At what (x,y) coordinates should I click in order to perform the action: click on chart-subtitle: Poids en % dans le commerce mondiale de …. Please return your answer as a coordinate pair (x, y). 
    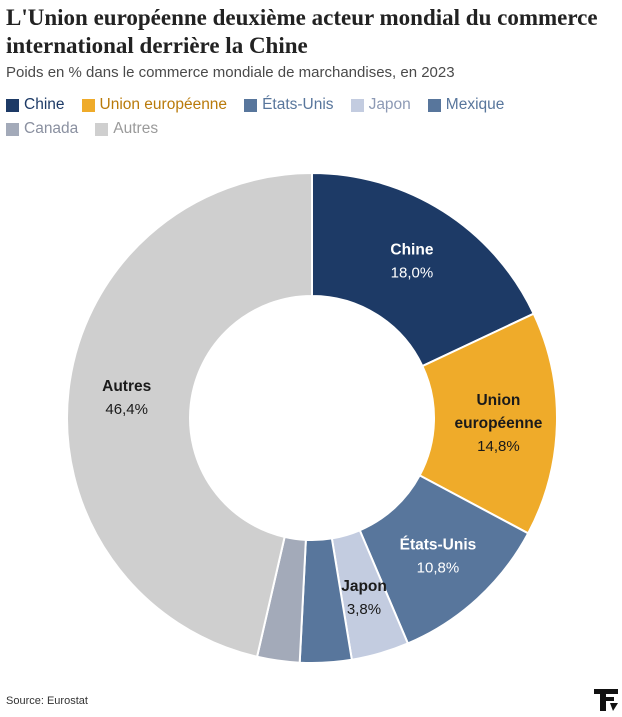
    Looking at the image, I should click on (230, 72).